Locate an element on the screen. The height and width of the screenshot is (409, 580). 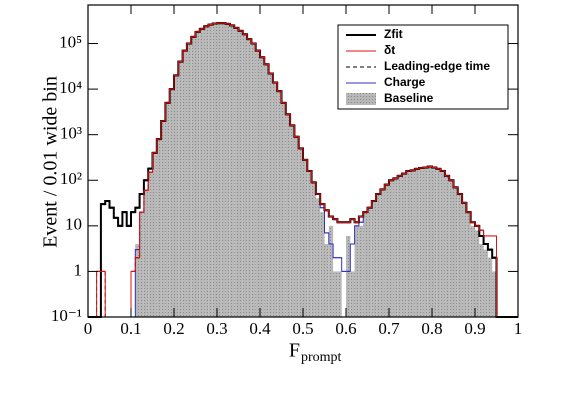
legend: Zfit δt Leading-edge time Charge Baseline is located at coordinates (423, 67).